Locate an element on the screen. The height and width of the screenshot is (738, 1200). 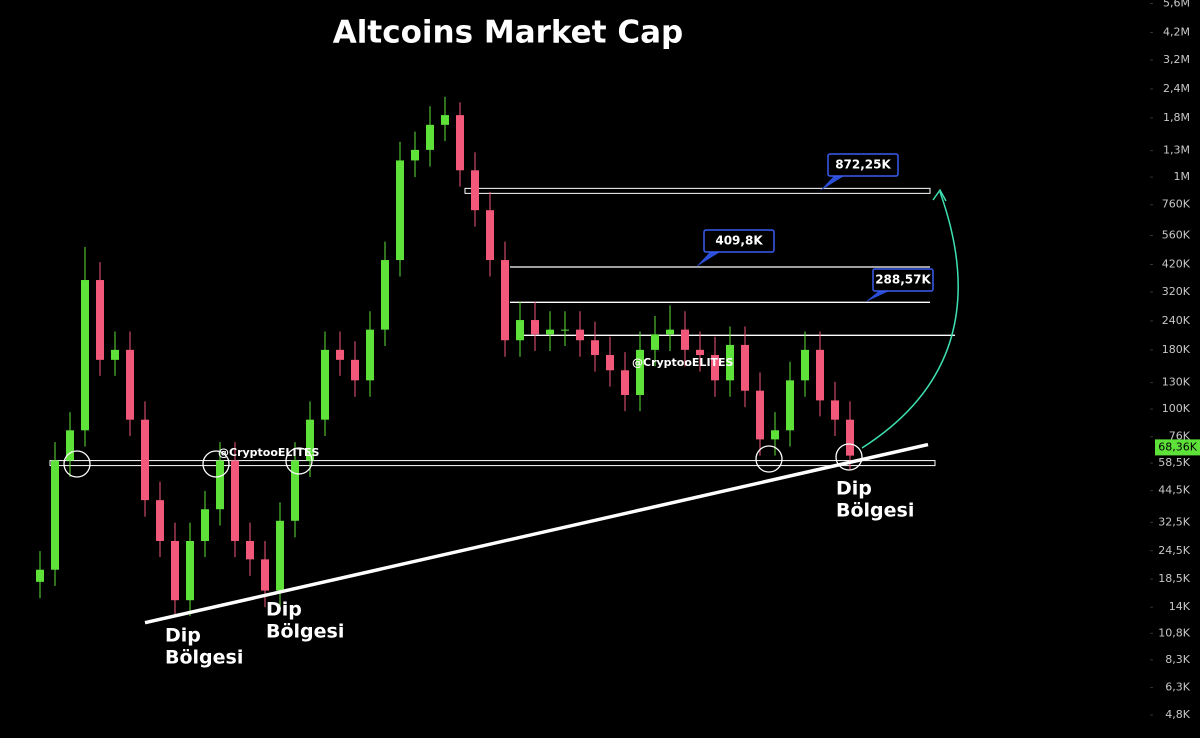
y-tick-label: 420K is located at coordinates (1176, 263).